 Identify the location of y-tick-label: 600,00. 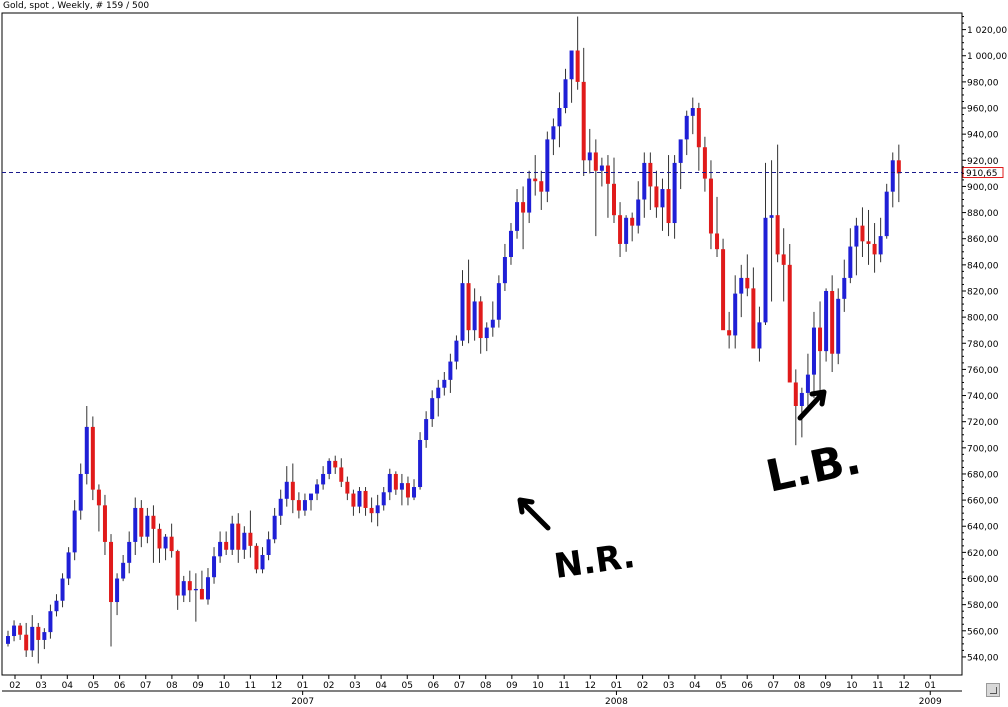
(983, 580).